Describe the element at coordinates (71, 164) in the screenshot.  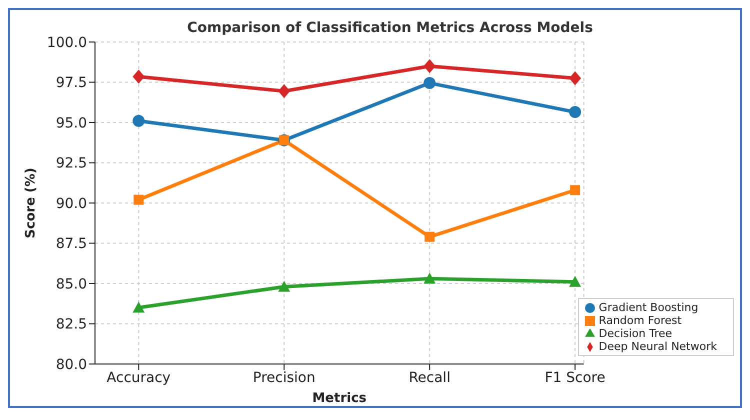
I see `y-tick-label: 92.5` at that location.